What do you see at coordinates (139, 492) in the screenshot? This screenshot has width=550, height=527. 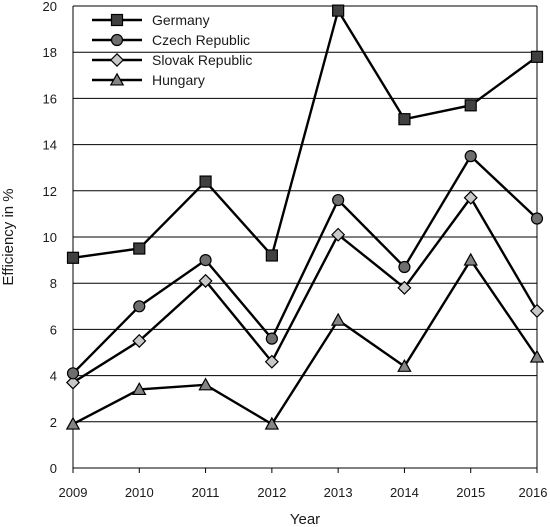 I see `x-tick-label: 2010` at bounding box center [139, 492].